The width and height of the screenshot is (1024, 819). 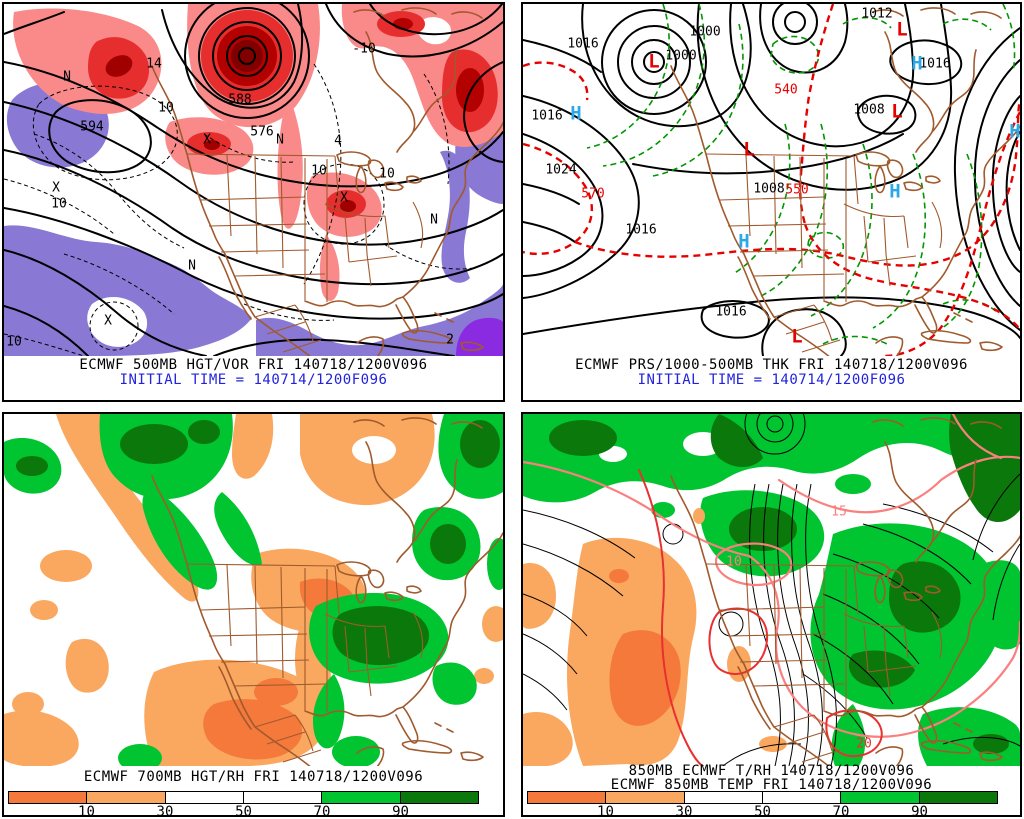 I want to click on caption-700mb-forecast: ECMWF 700MB HGT/RH FRI 140718/1200V096, so click(x=253, y=777).